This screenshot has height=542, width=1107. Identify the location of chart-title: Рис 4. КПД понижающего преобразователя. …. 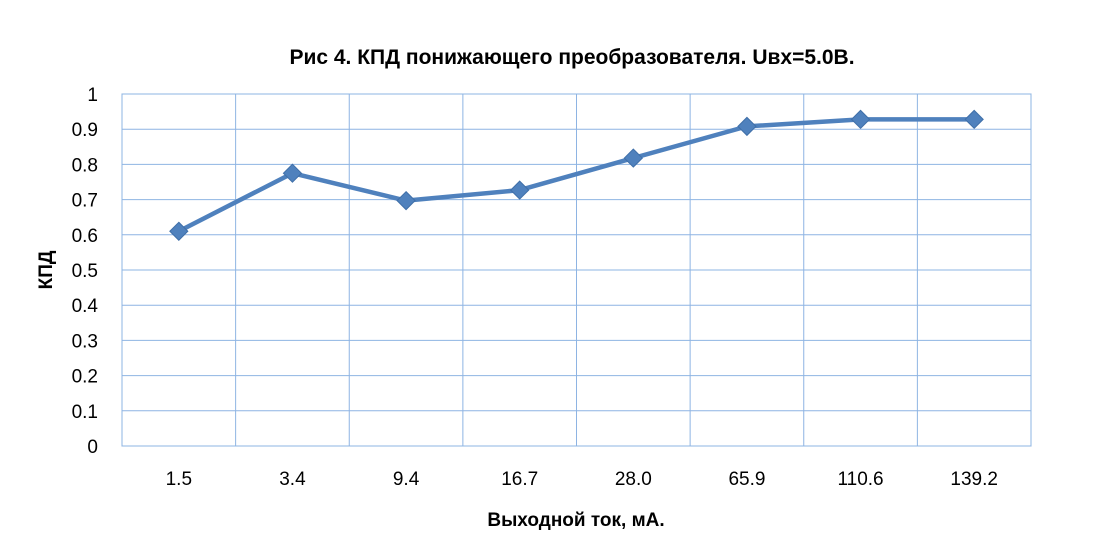
(571, 57).